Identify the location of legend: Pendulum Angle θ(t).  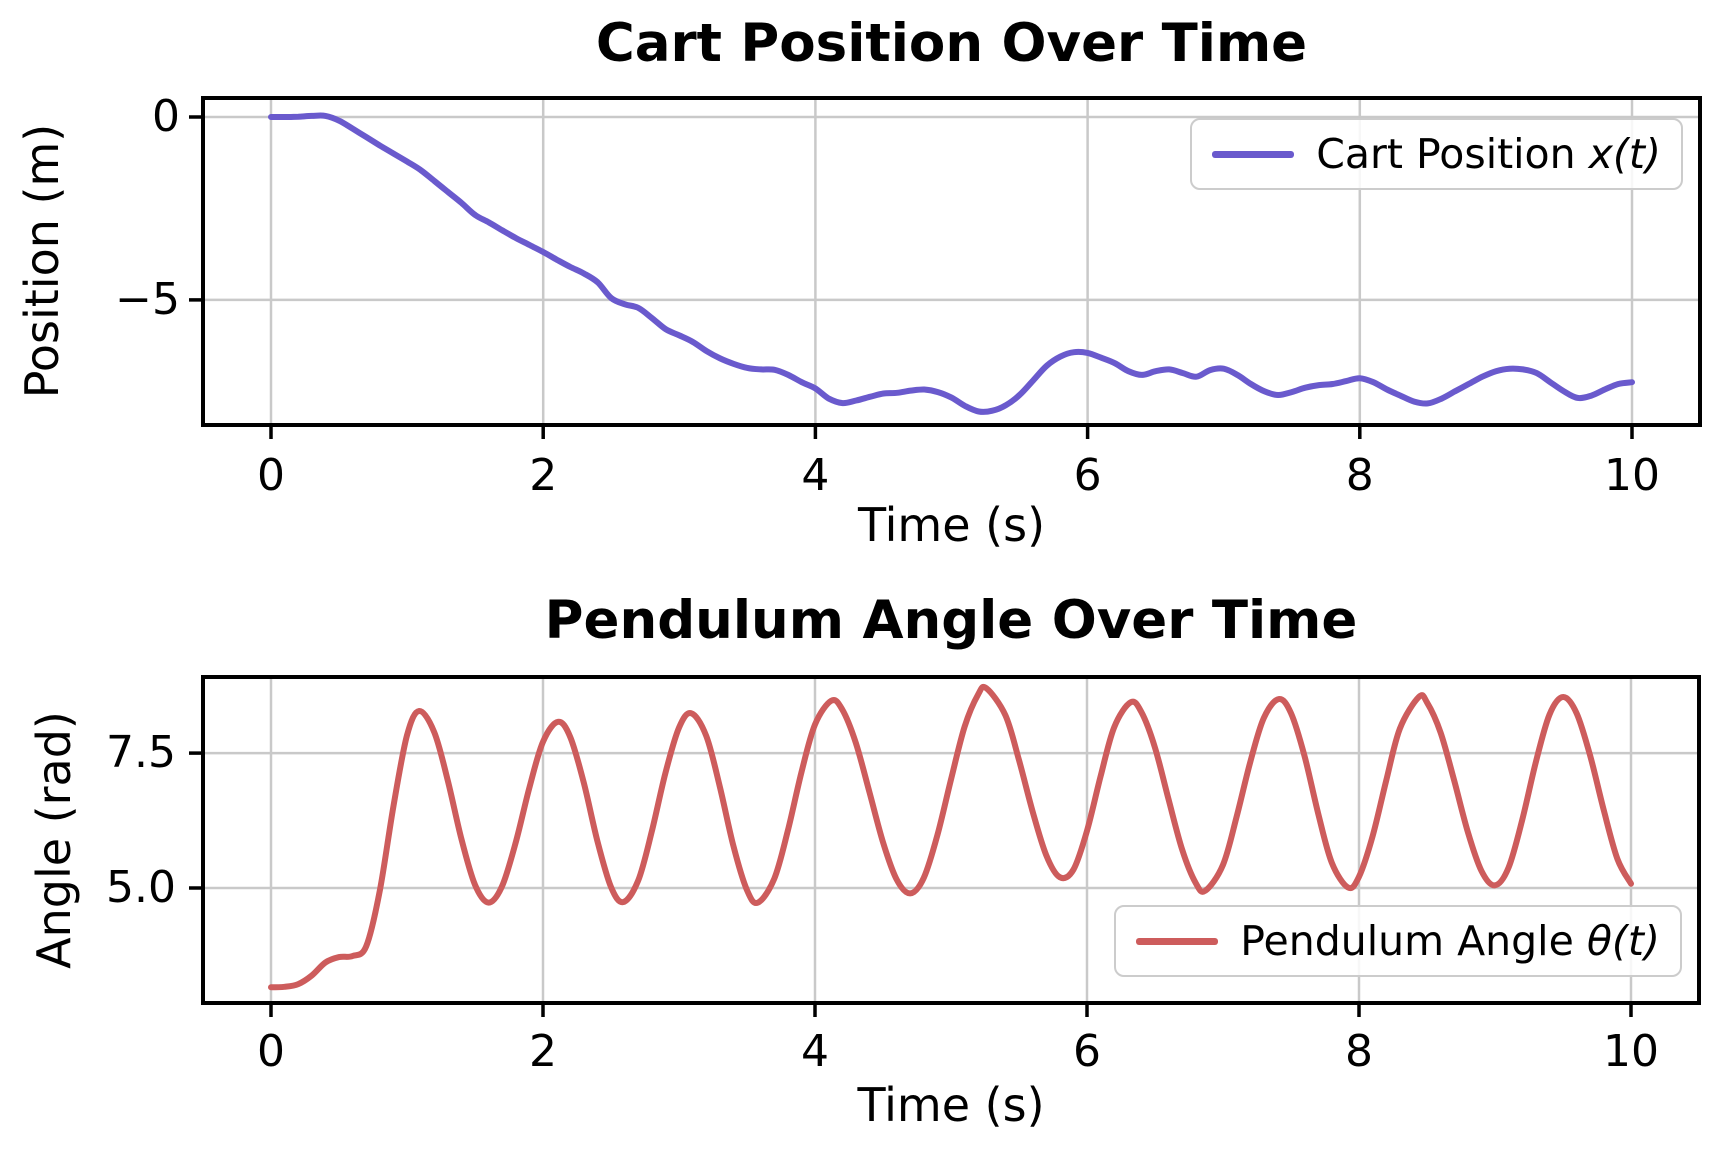
(1398, 941).